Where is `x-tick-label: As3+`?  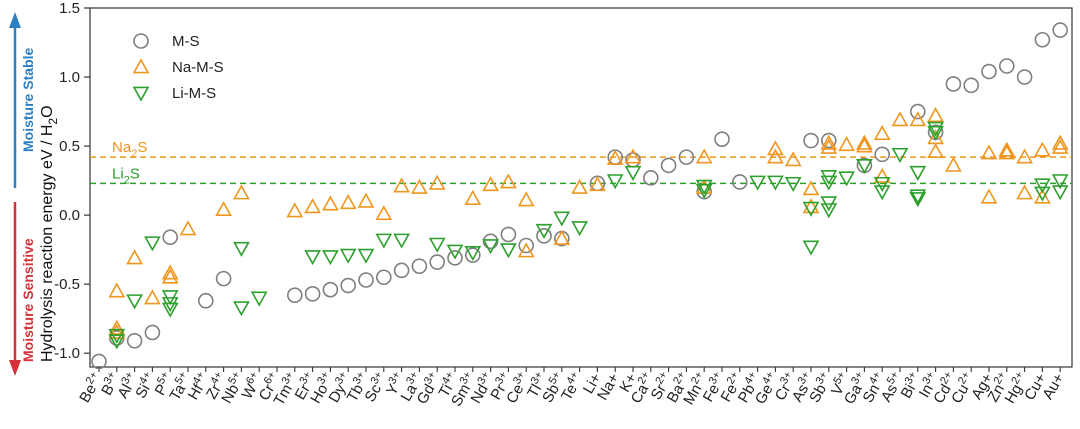 x-tick-label: As3+ is located at coordinates (802, 388).